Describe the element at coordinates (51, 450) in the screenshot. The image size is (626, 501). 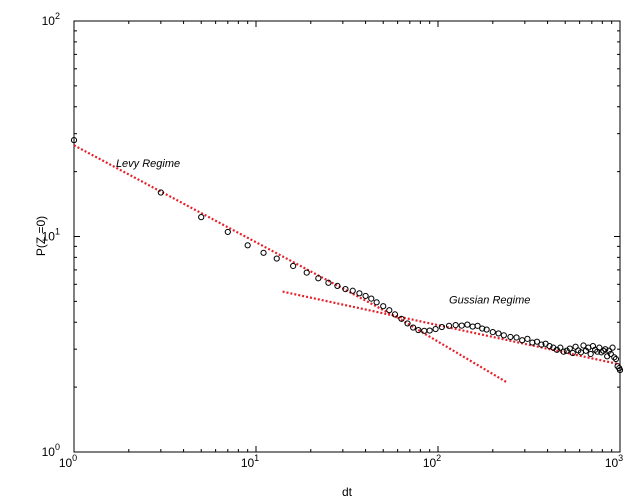
I see `y-tick-label: 10⁰` at that location.